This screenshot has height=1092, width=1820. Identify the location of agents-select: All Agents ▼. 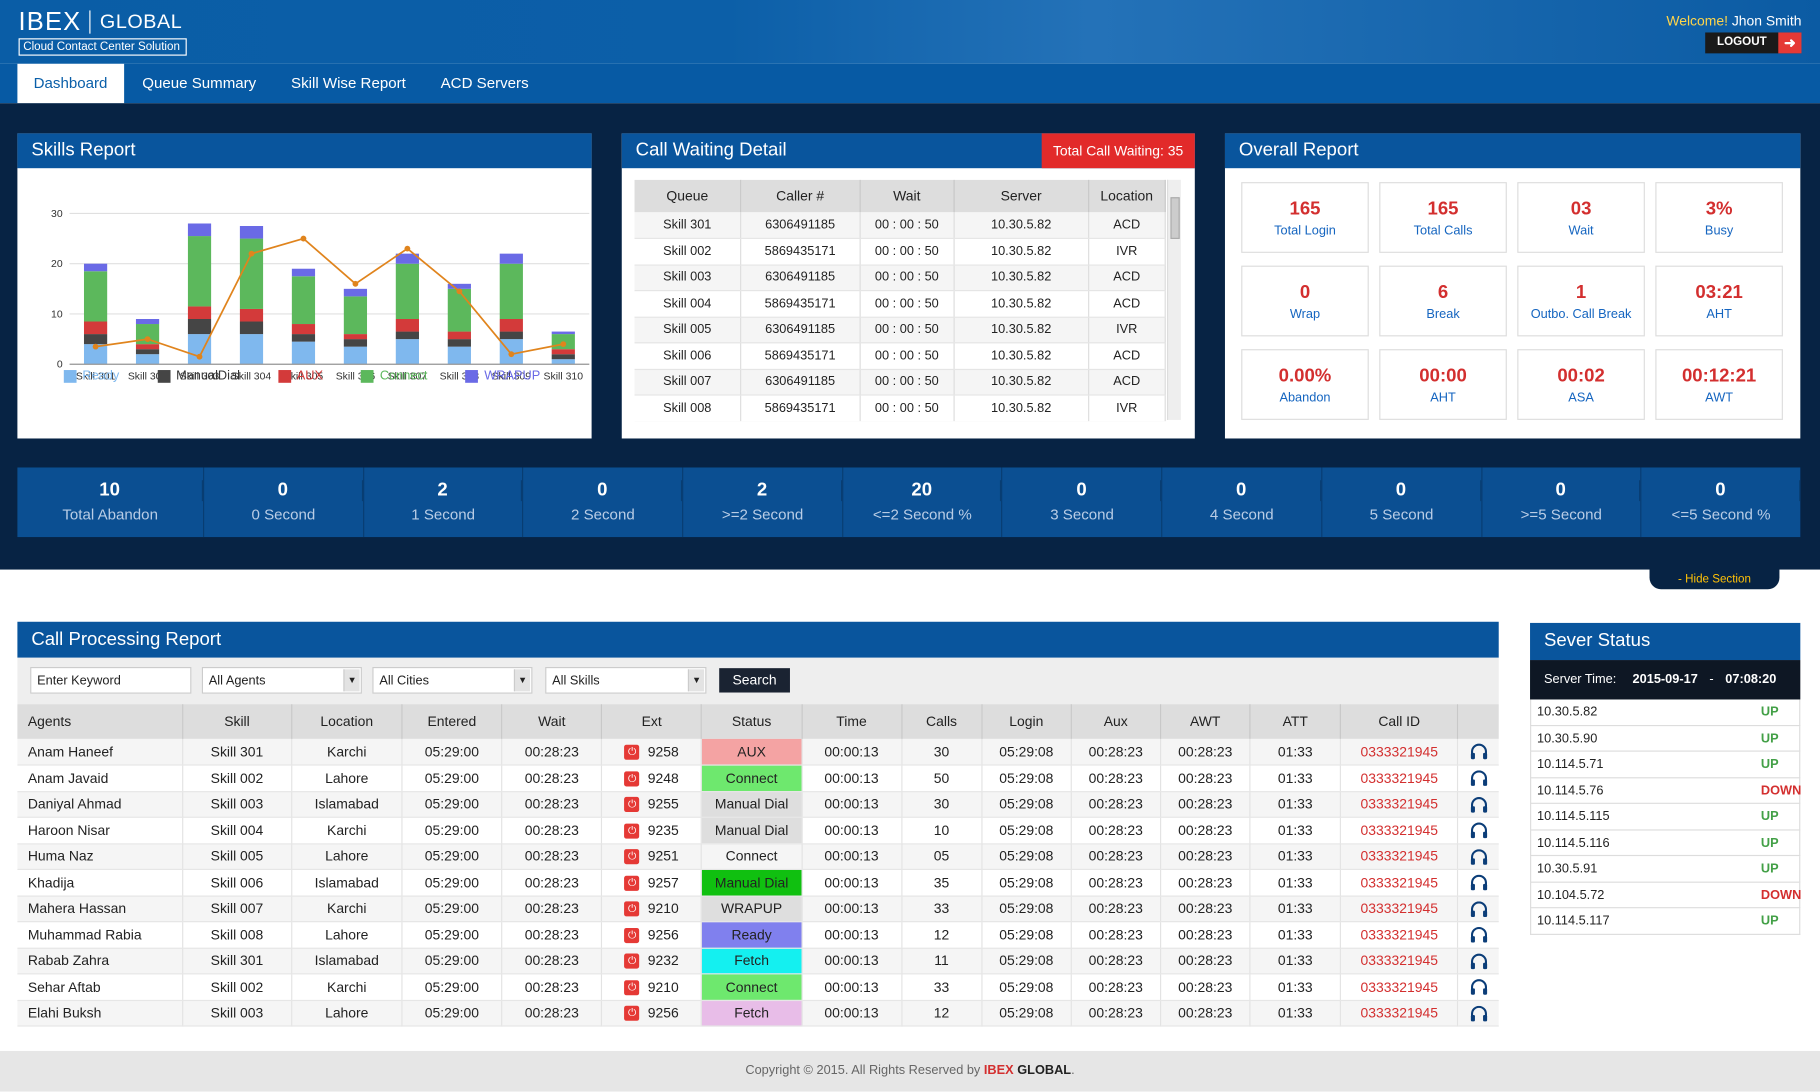
(281, 680).